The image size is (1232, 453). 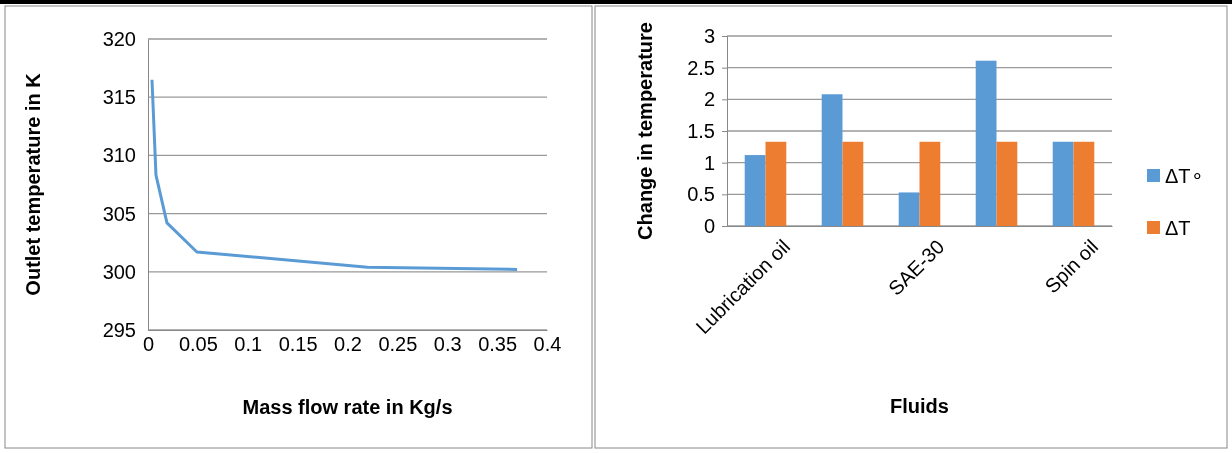 I want to click on x-tick-label: 0.1, so click(x=248, y=344).